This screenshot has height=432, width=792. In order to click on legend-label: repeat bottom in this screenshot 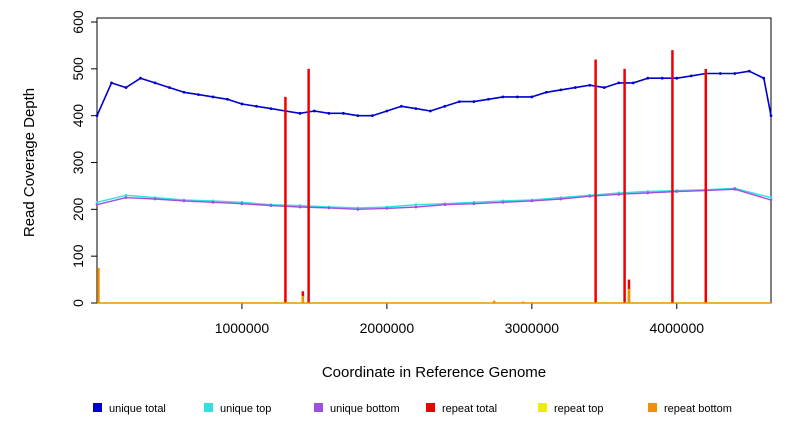, I will do `click(698, 409)`.